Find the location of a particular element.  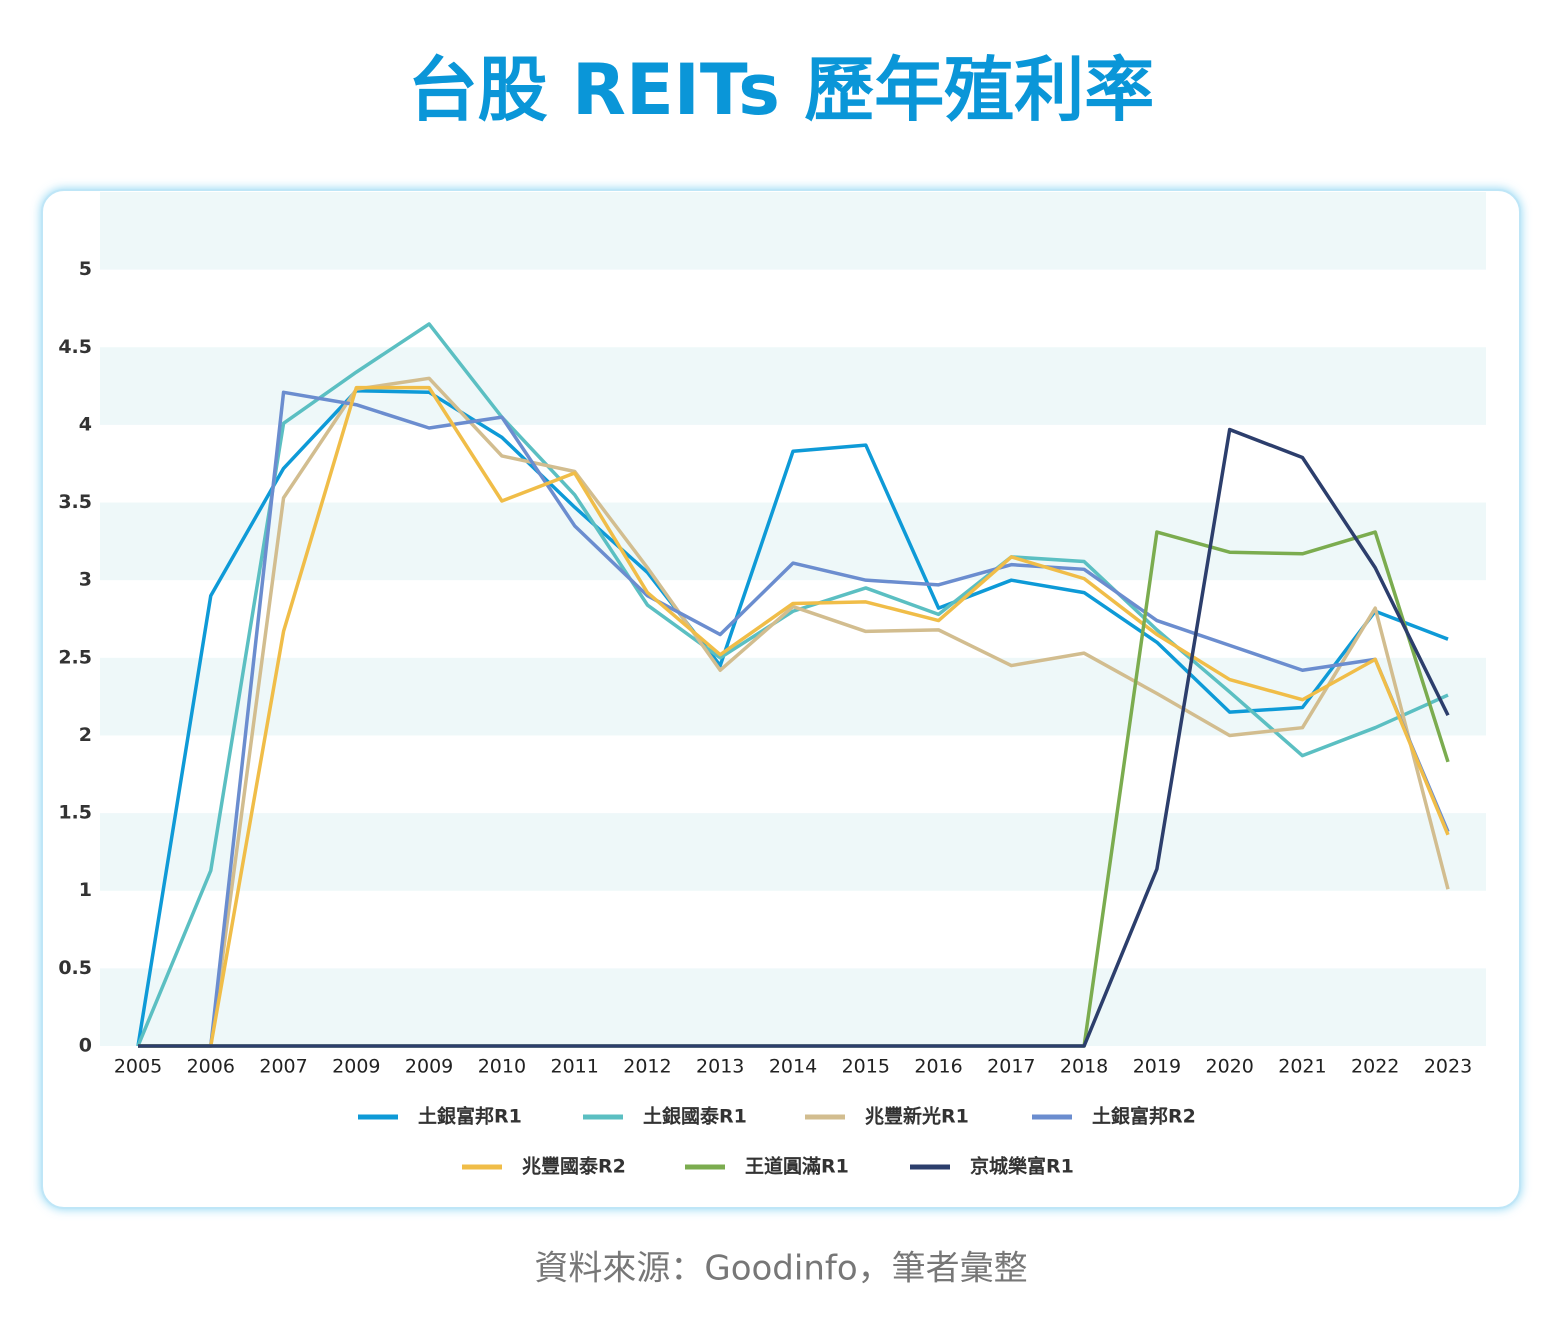

x-tick-label: 2013 is located at coordinates (720, 1067).